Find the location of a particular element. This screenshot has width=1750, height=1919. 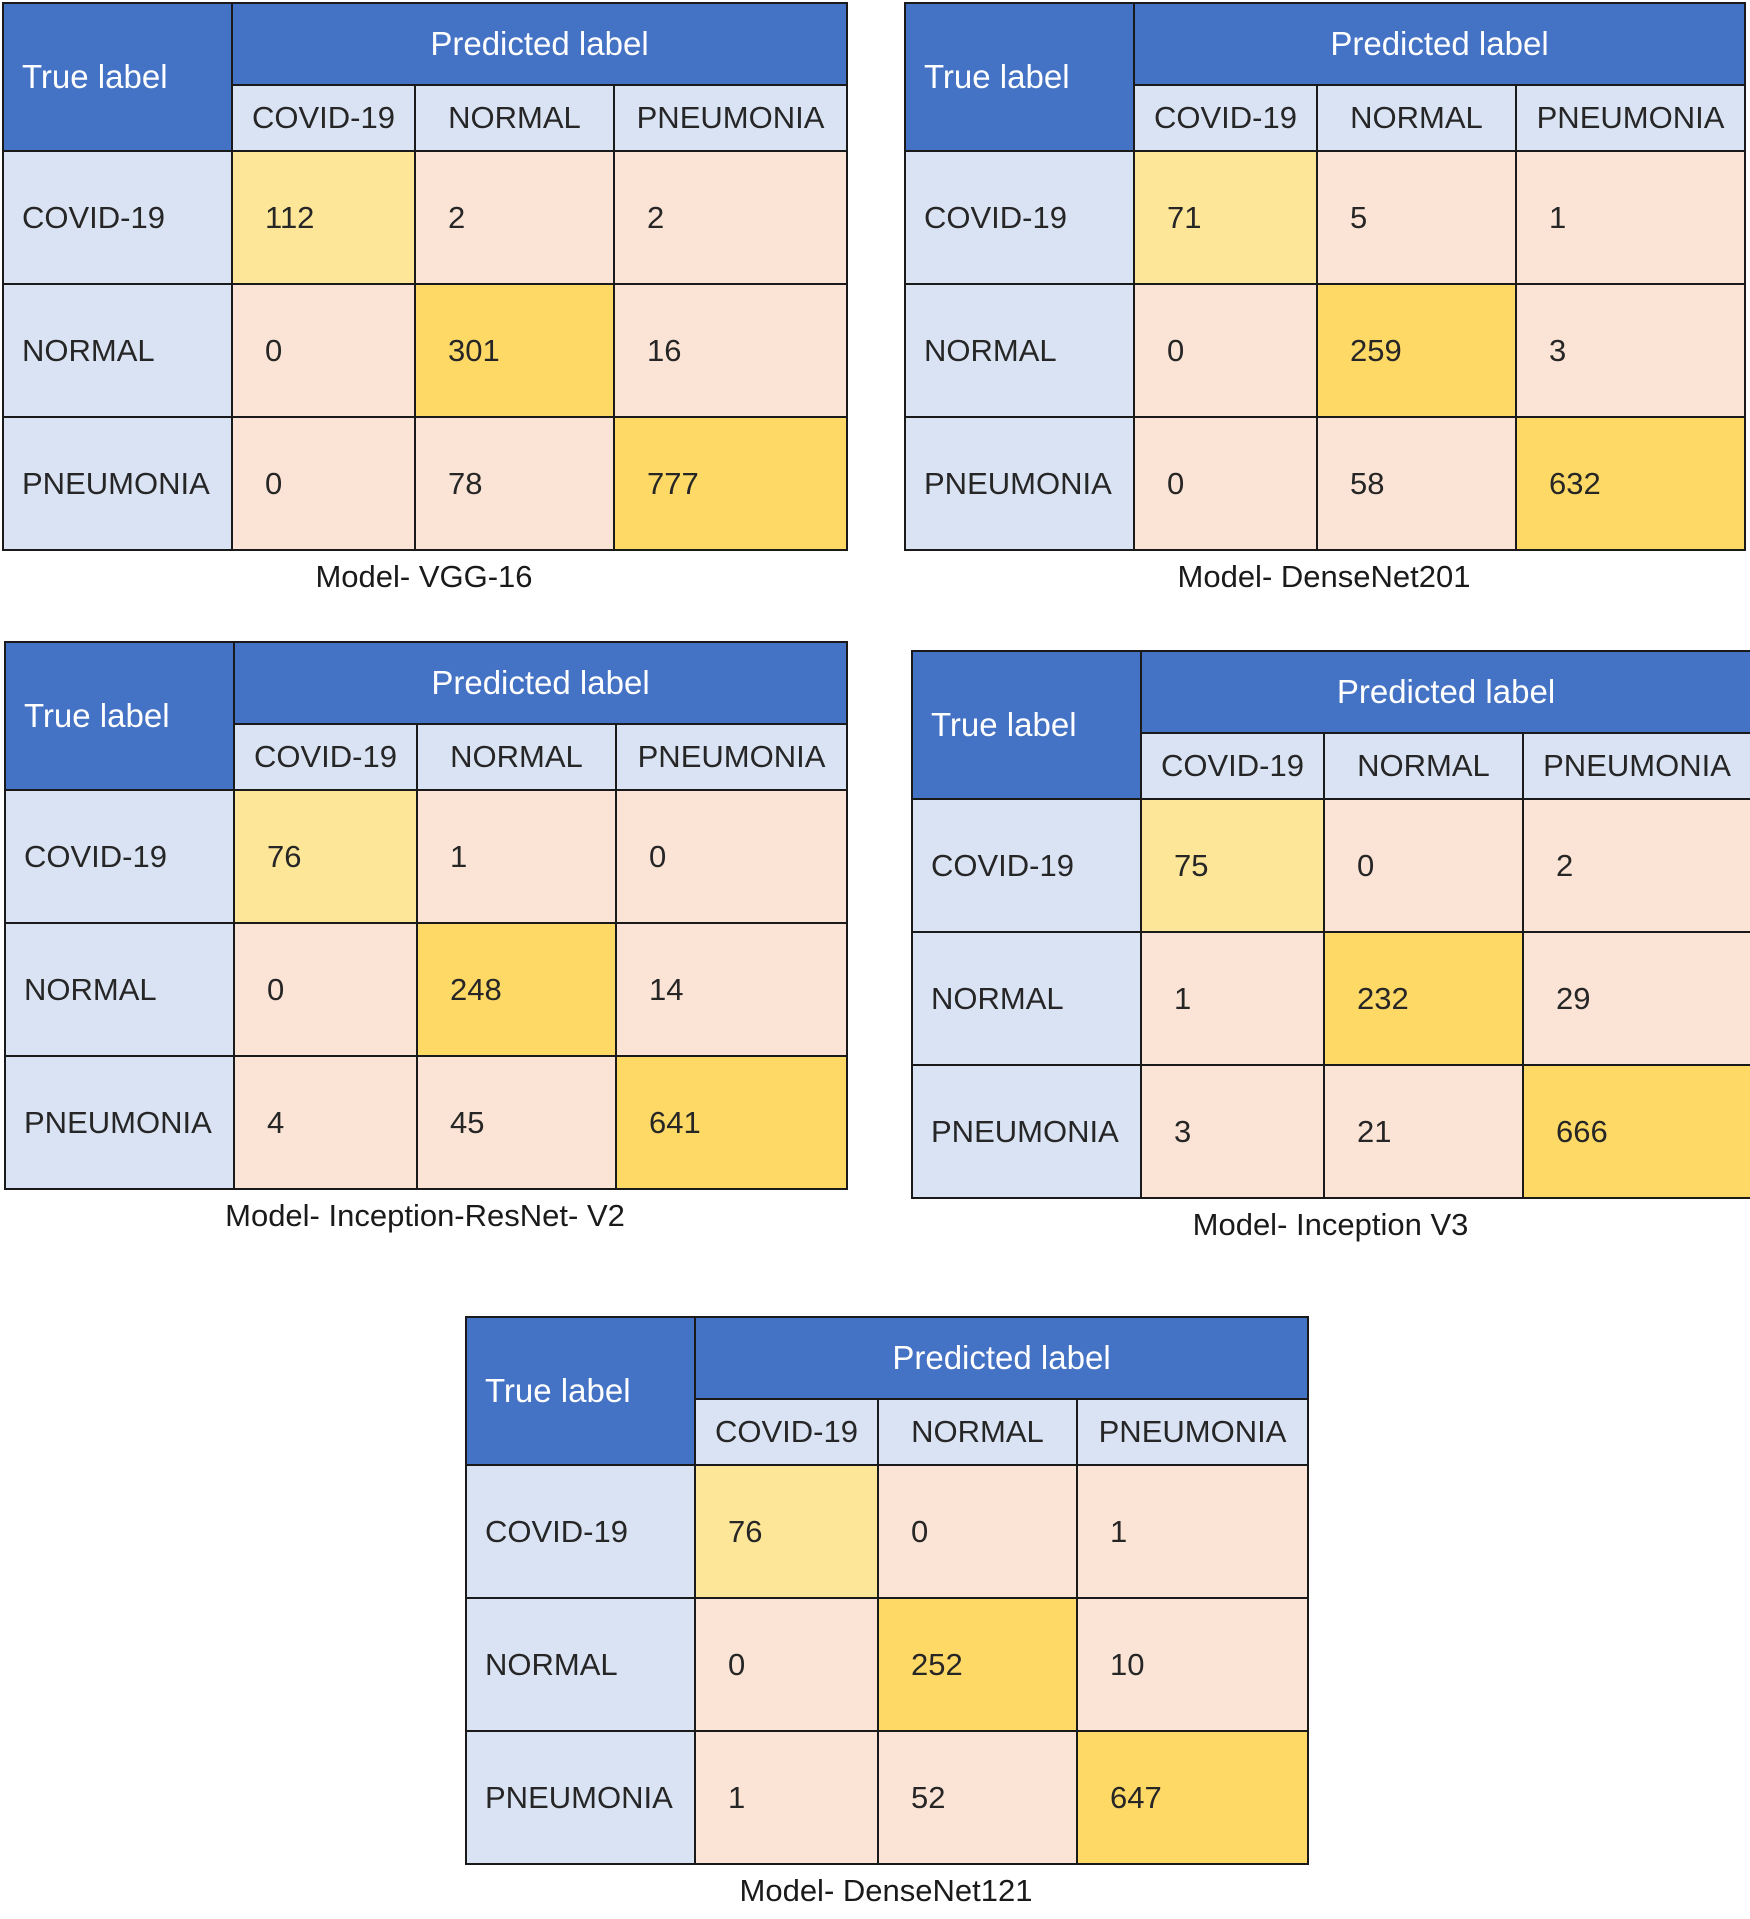

cell-normal-normal: 248 is located at coordinates (516, 989).